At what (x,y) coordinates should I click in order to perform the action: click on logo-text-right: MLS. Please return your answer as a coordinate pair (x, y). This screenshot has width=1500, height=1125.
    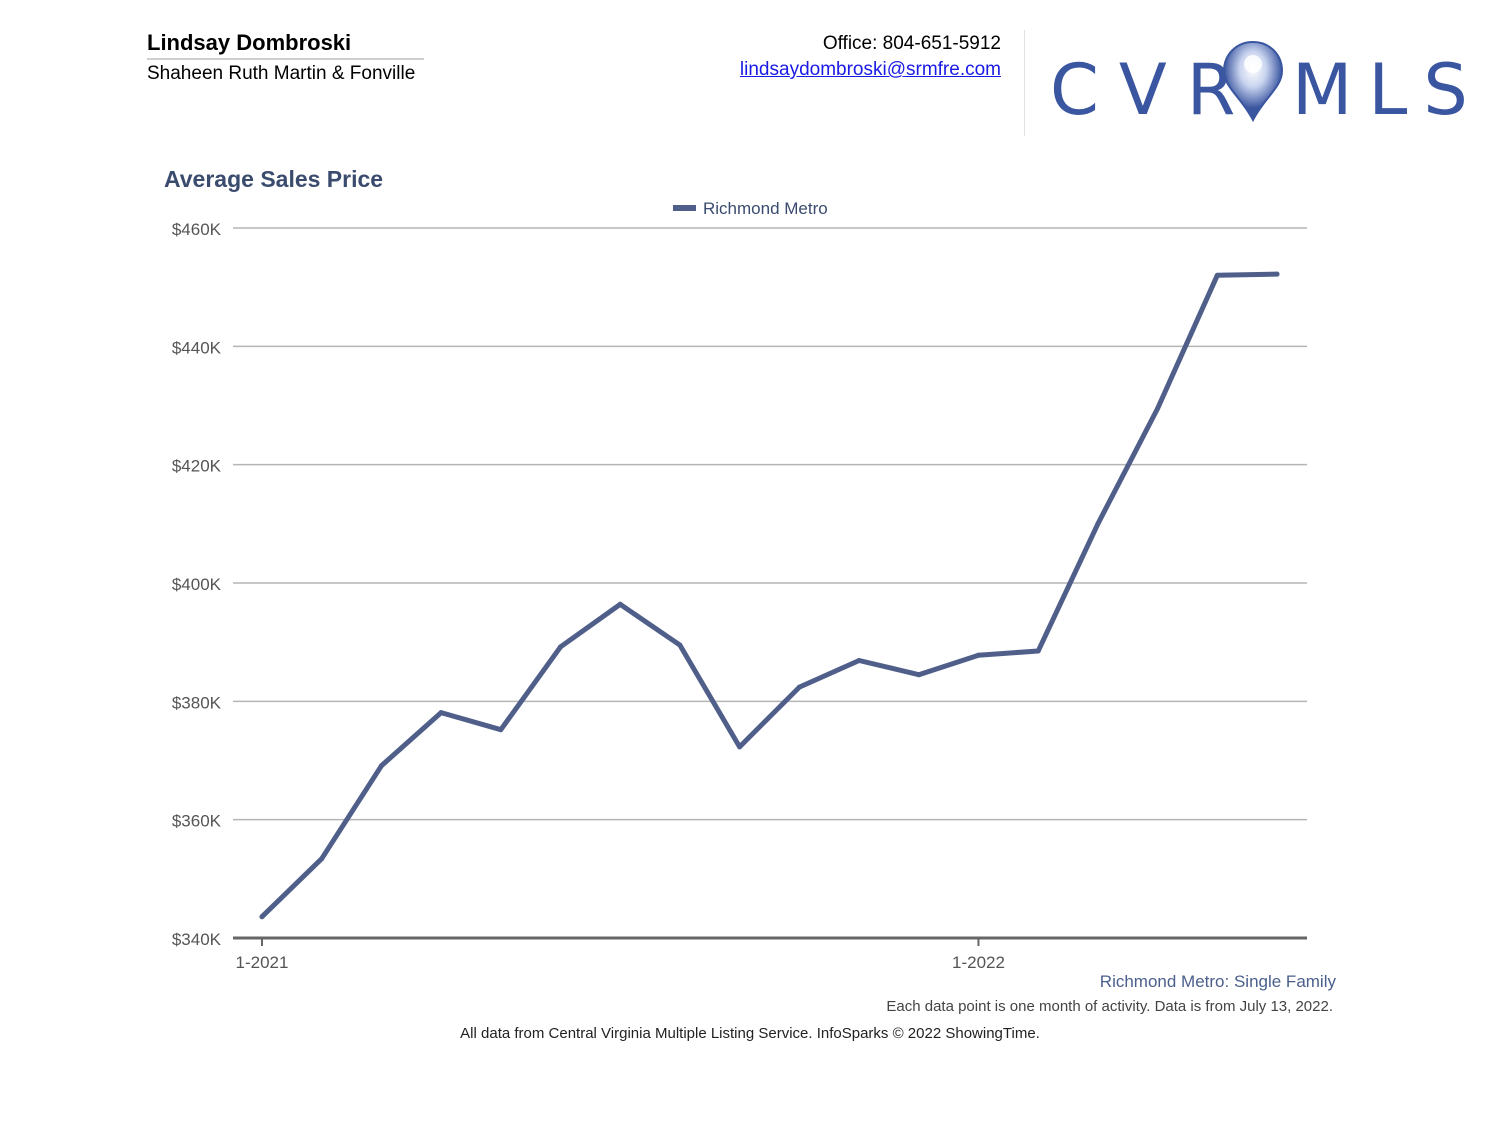
    Looking at the image, I should click on (1381, 90).